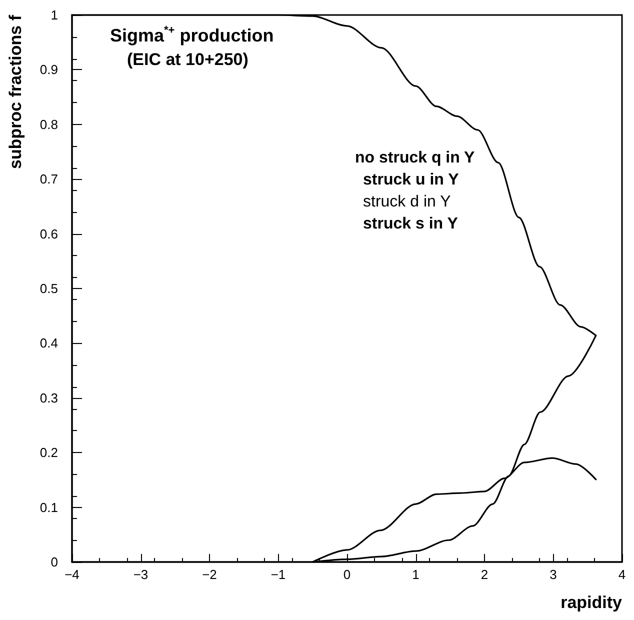 The height and width of the screenshot is (620, 634). Describe the element at coordinates (591, 602) in the screenshot. I see `x-axis-title: rapidity` at that location.